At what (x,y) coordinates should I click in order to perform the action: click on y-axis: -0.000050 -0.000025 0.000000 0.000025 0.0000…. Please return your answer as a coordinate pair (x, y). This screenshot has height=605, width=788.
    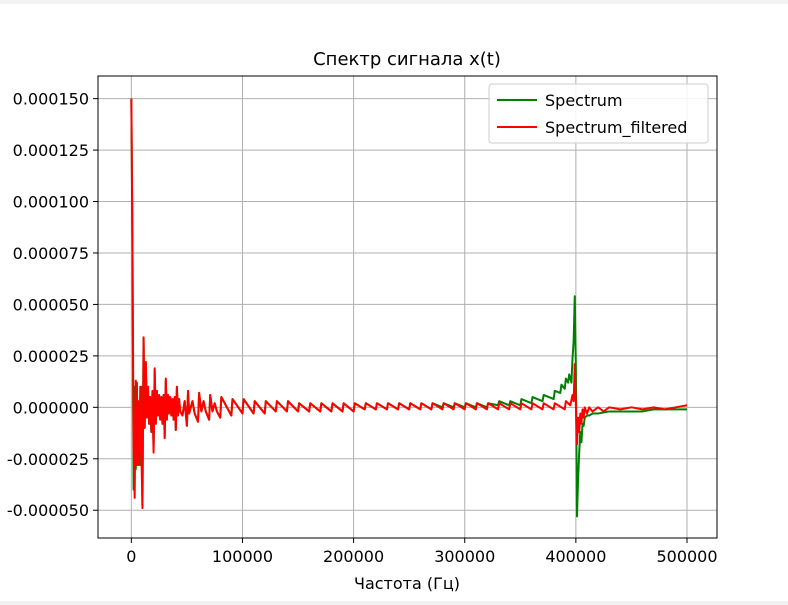
    Looking at the image, I should click on (52, 305).